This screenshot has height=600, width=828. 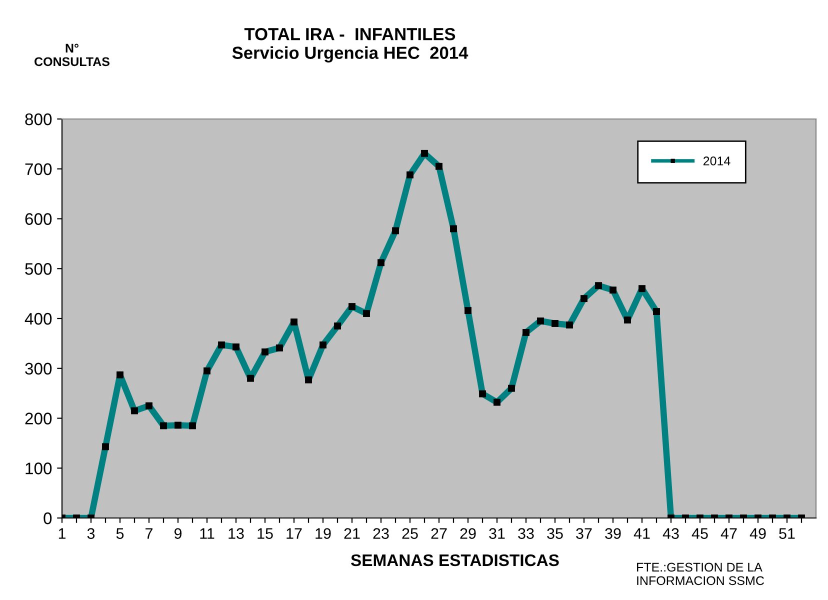 What do you see at coordinates (39, 468) in the screenshot?
I see `y-tick-label: 100` at bounding box center [39, 468].